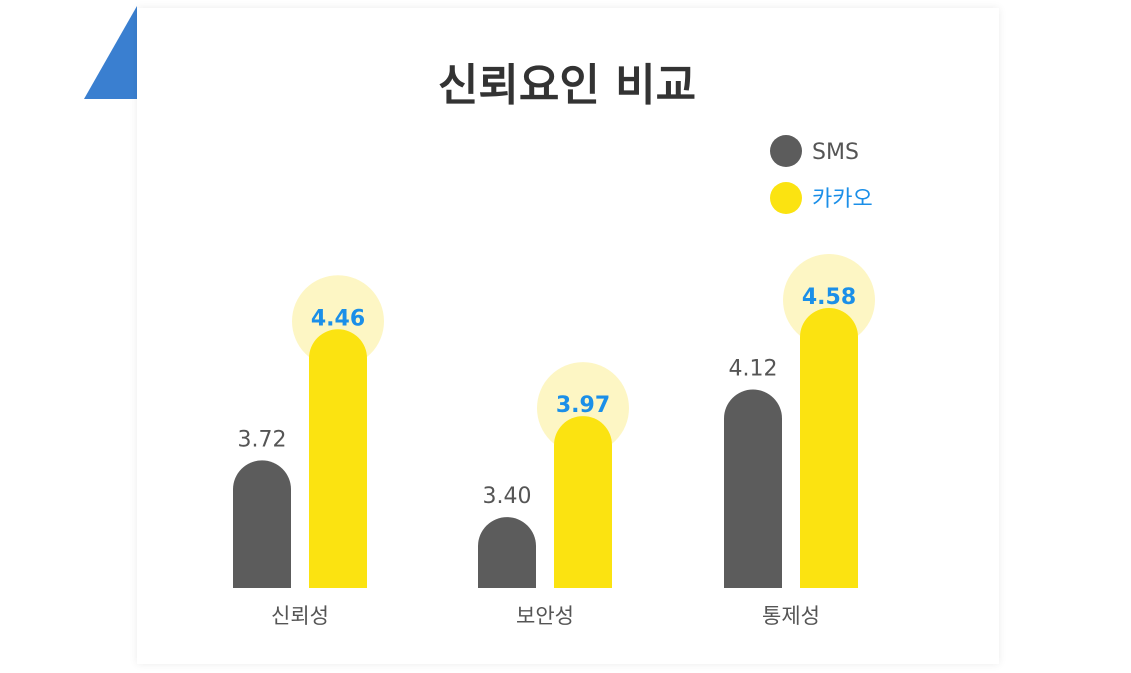 This screenshot has height=673, width=1131. I want to click on legend-swatch-kakao, so click(786, 198).